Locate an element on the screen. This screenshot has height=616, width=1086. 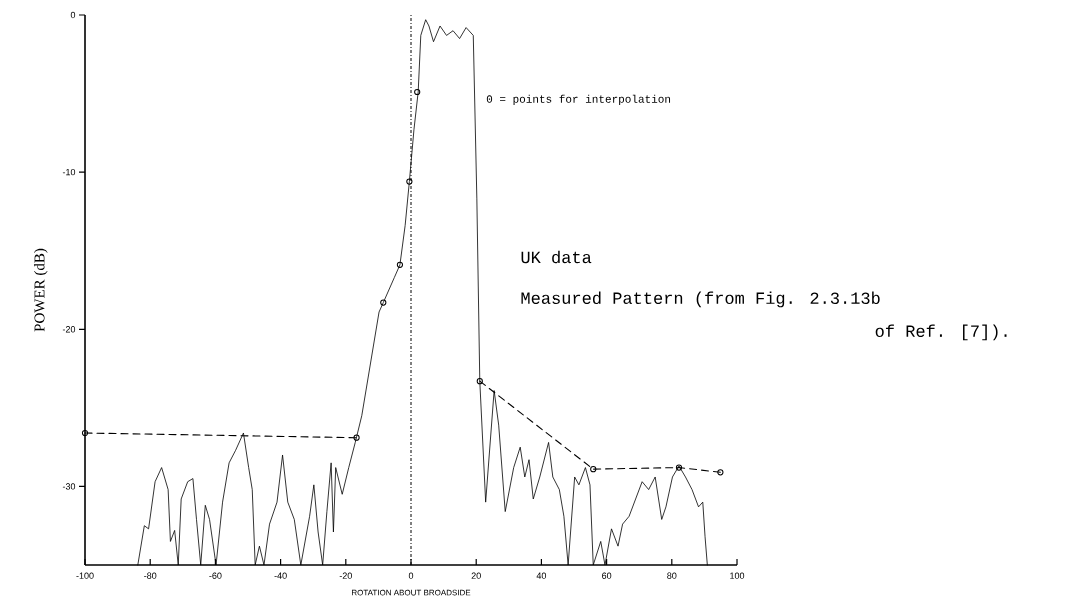
x-tick-label: 40 is located at coordinates (541, 575).